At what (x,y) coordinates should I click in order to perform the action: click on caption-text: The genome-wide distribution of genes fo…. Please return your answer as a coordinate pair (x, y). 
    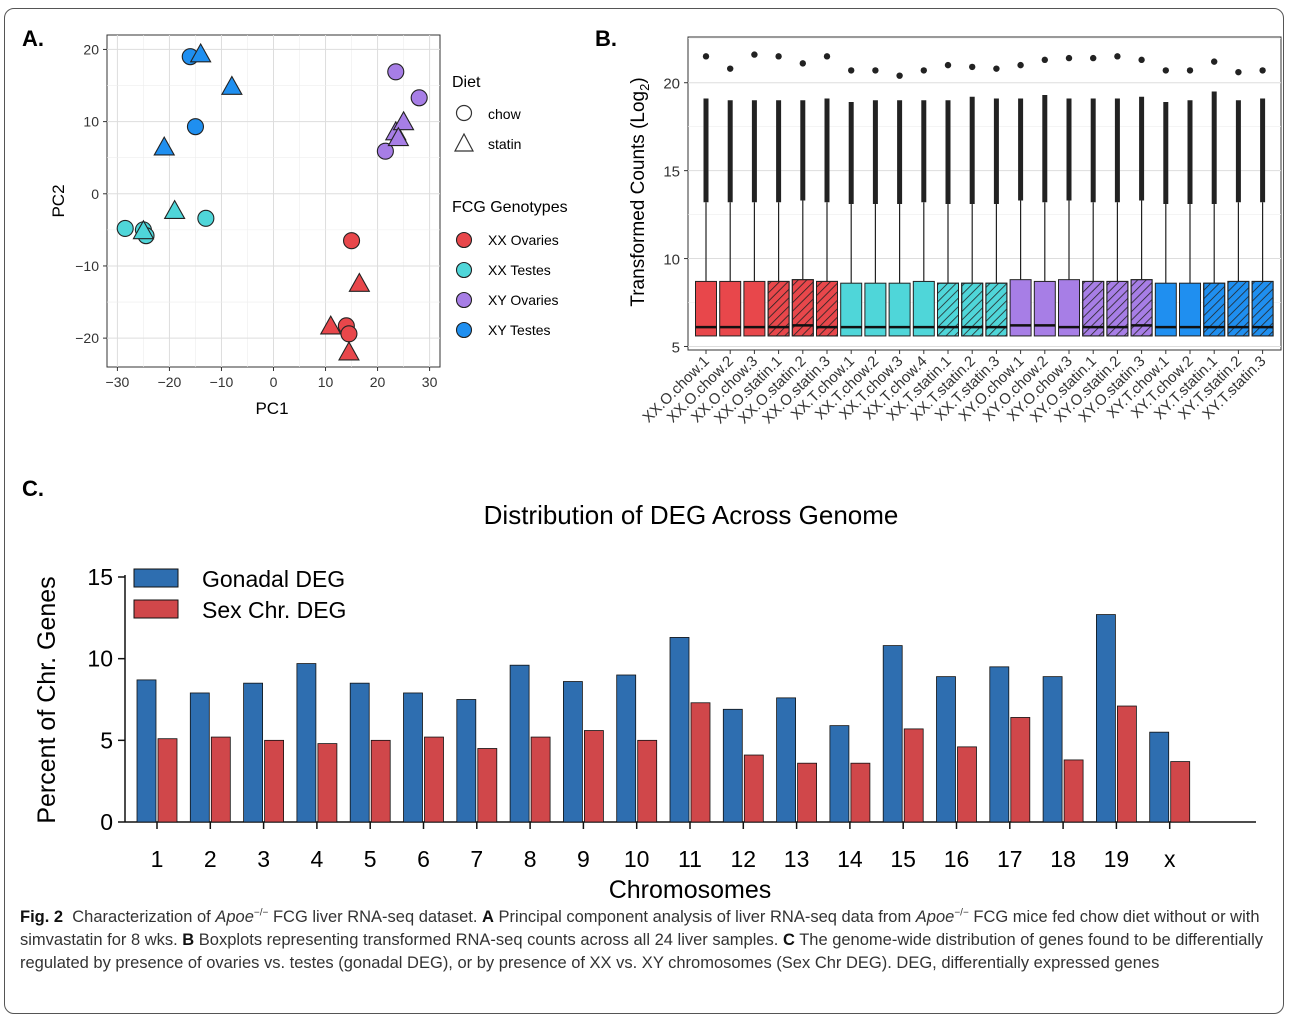
    Looking at the image, I should click on (642, 951).